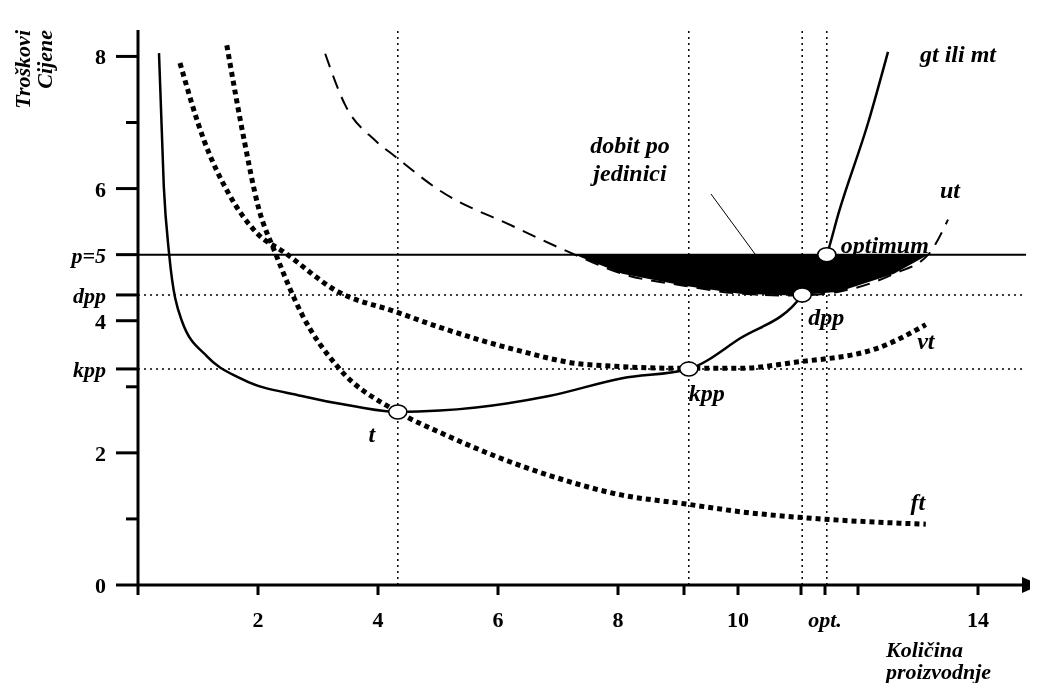  I want to click on annotation: kpp, so click(706, 392).